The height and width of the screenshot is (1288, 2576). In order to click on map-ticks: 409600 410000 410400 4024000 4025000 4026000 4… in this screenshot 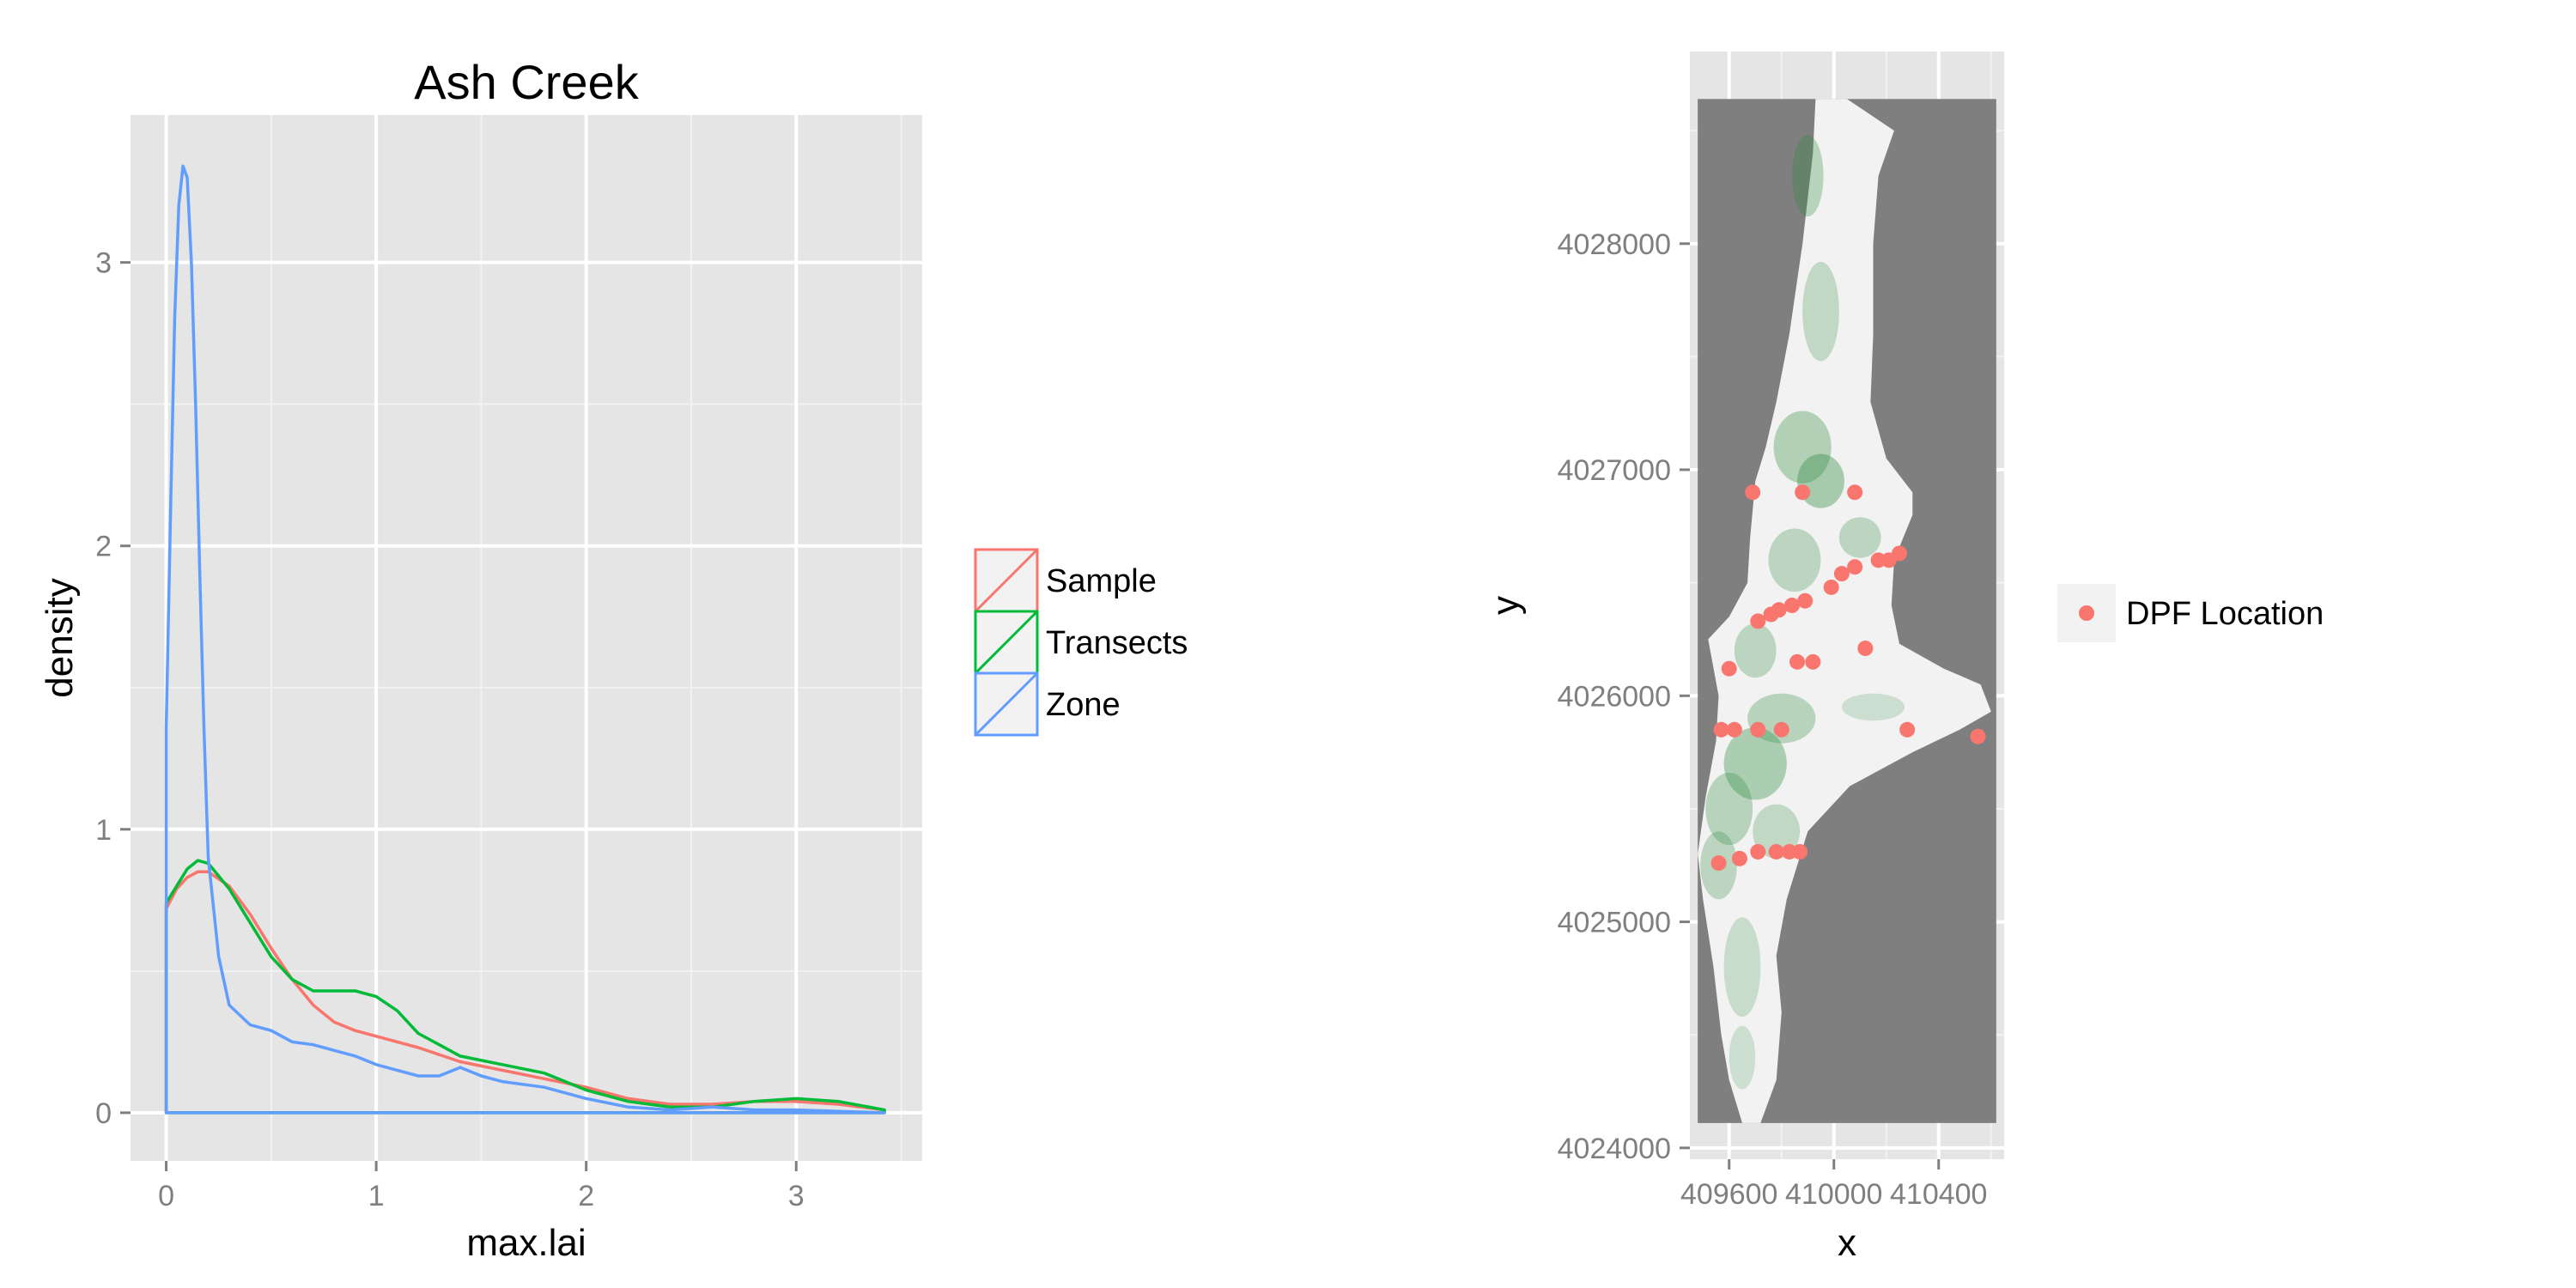, I will do `click(1773, 719)`.